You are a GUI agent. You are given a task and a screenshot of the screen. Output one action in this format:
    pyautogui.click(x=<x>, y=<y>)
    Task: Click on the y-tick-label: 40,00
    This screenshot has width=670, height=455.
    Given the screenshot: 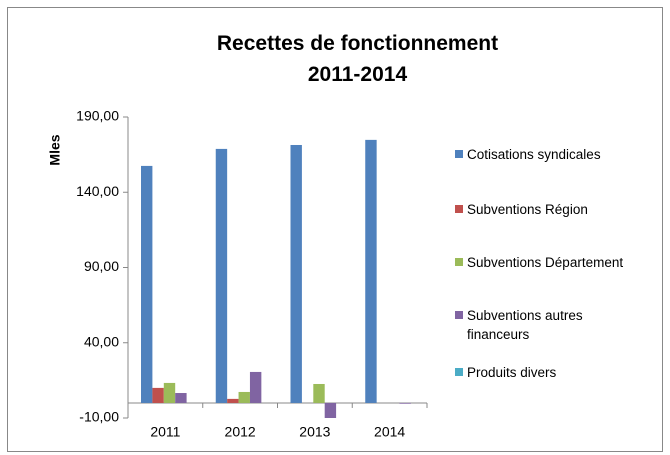 What is the action you would take?
    pyautogui.click(x=101, y=341)
    